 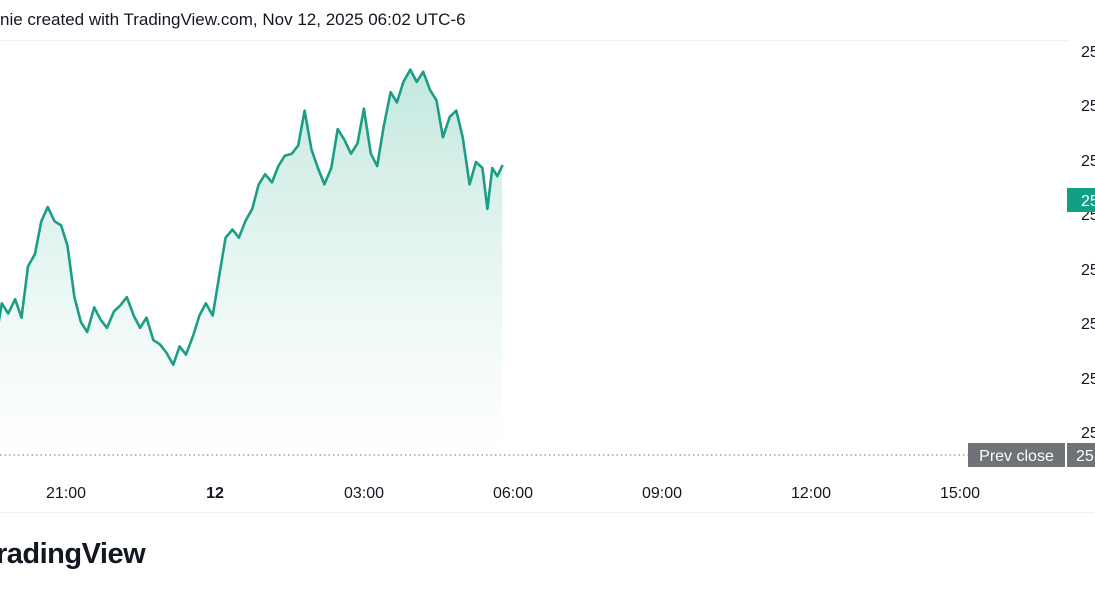 I want to click on x-tick-label: 06:00, so click(x=513, y=493).